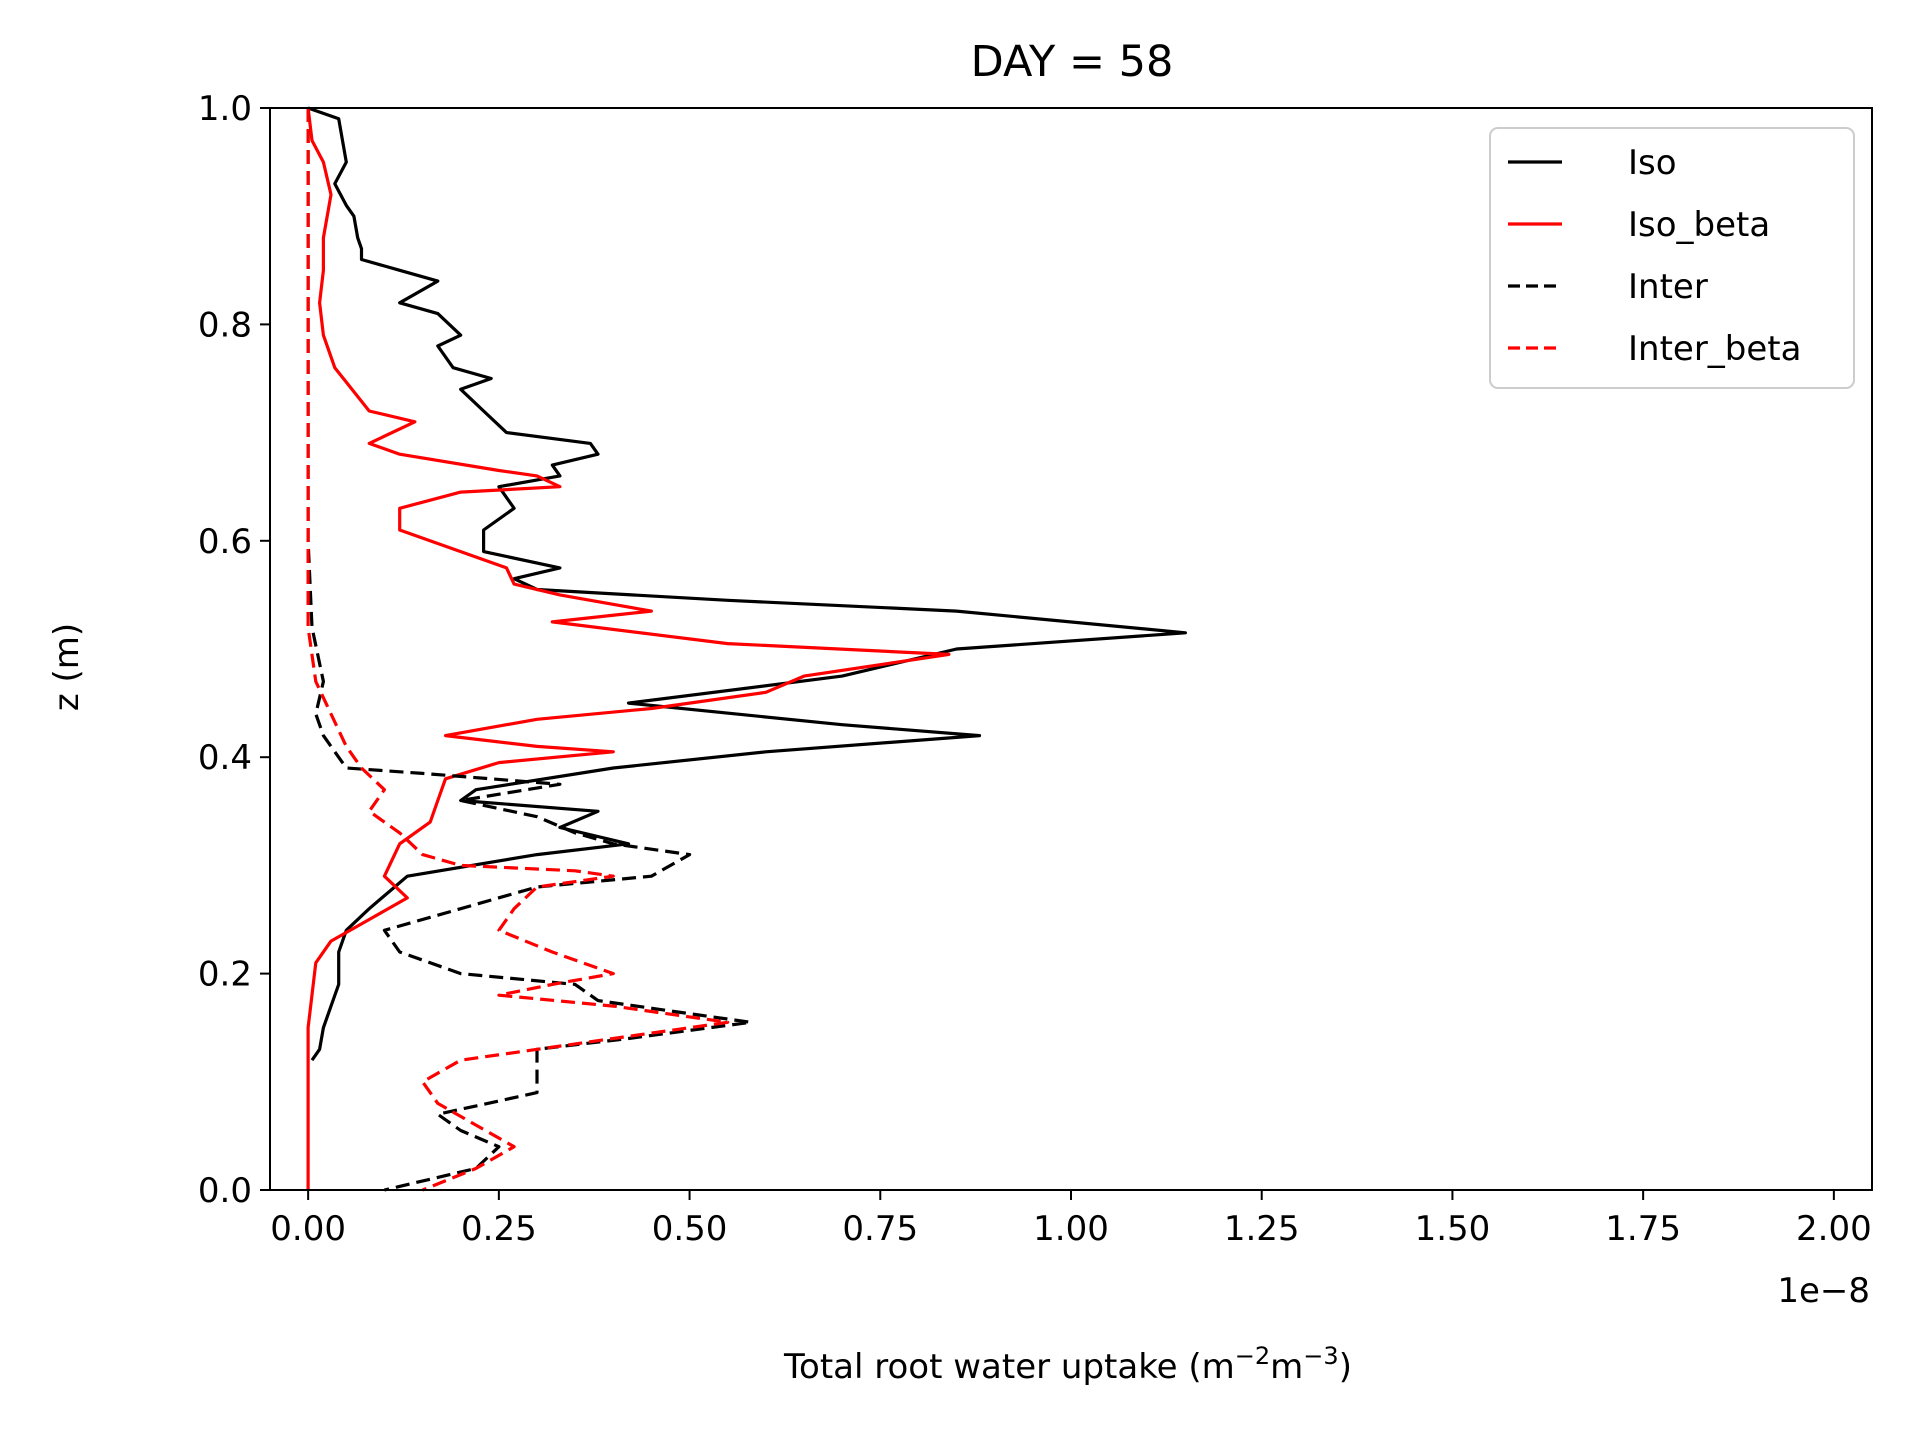 The width and height of the screenshot is (1920, 1445). Describe the element at coordinates (499, 1229) in the screenshot. I see `x-tick-label: 0.25` at that location.